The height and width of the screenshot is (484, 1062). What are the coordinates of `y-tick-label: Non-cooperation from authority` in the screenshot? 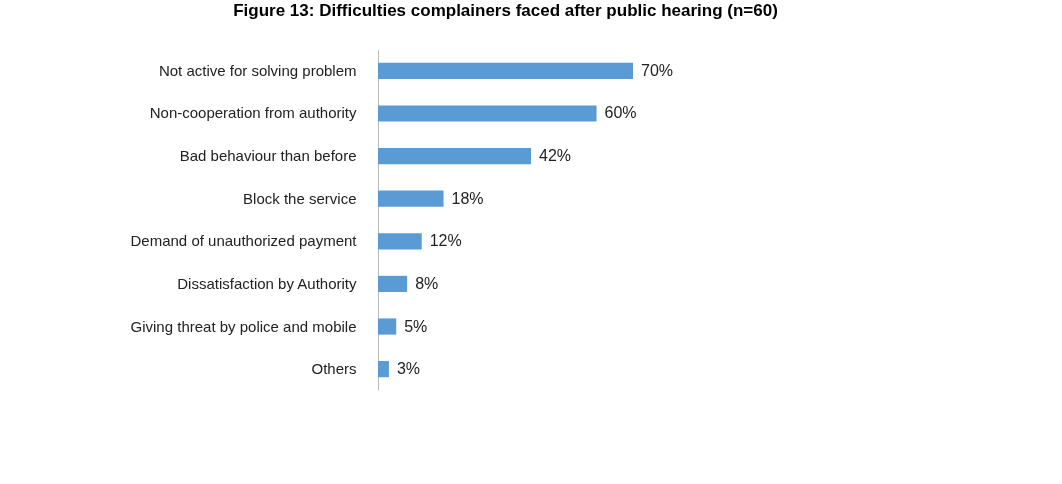 It's located at (253, 113).